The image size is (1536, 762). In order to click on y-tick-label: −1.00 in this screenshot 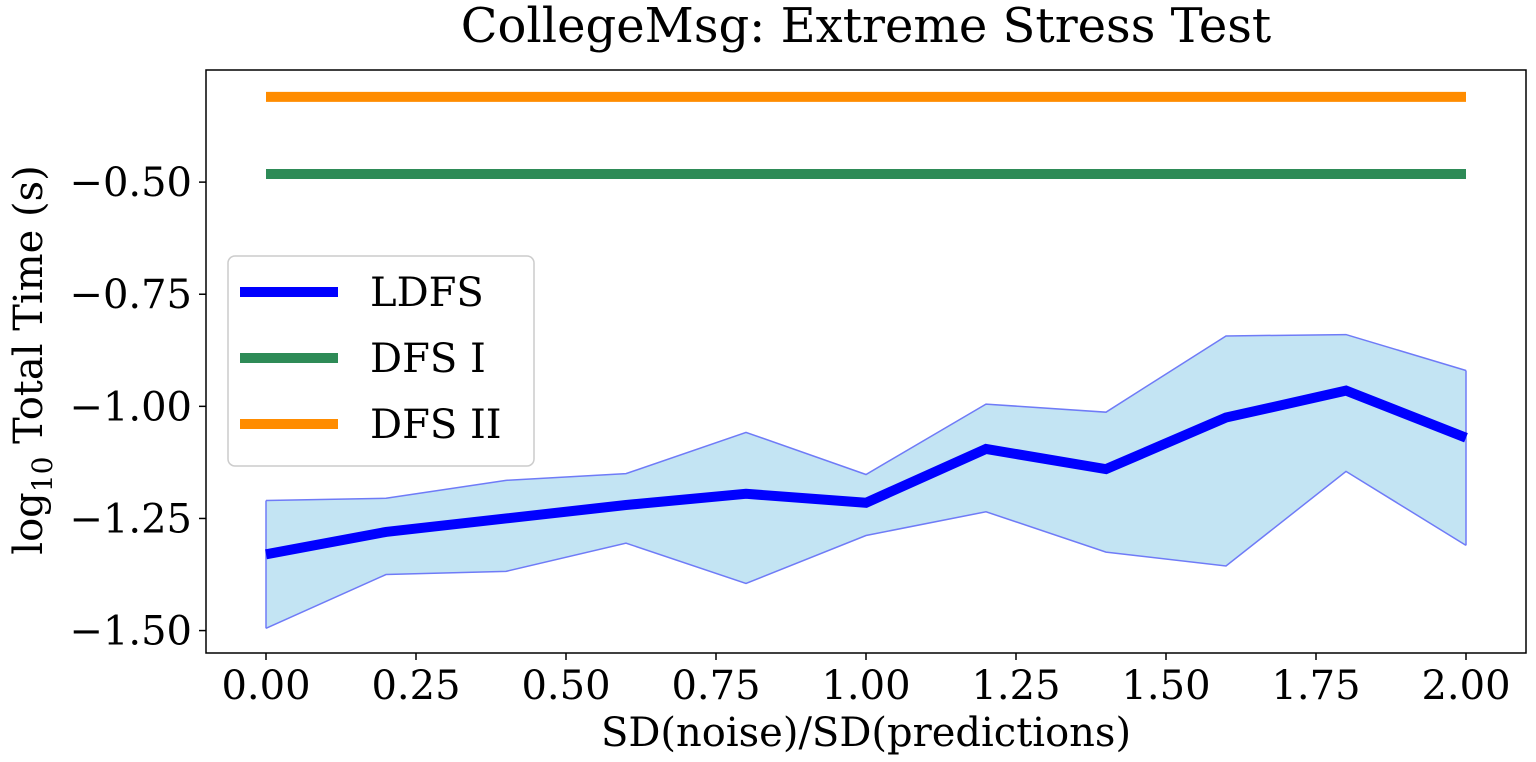, I will do `click(130, 407)`.